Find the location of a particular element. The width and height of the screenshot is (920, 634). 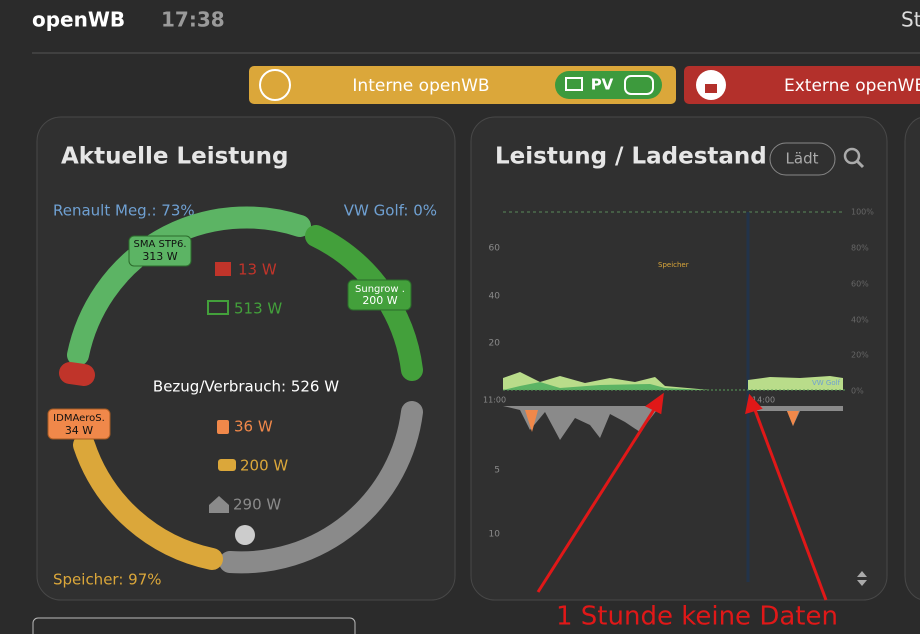

lock-body is located at coordinates (711, 88).